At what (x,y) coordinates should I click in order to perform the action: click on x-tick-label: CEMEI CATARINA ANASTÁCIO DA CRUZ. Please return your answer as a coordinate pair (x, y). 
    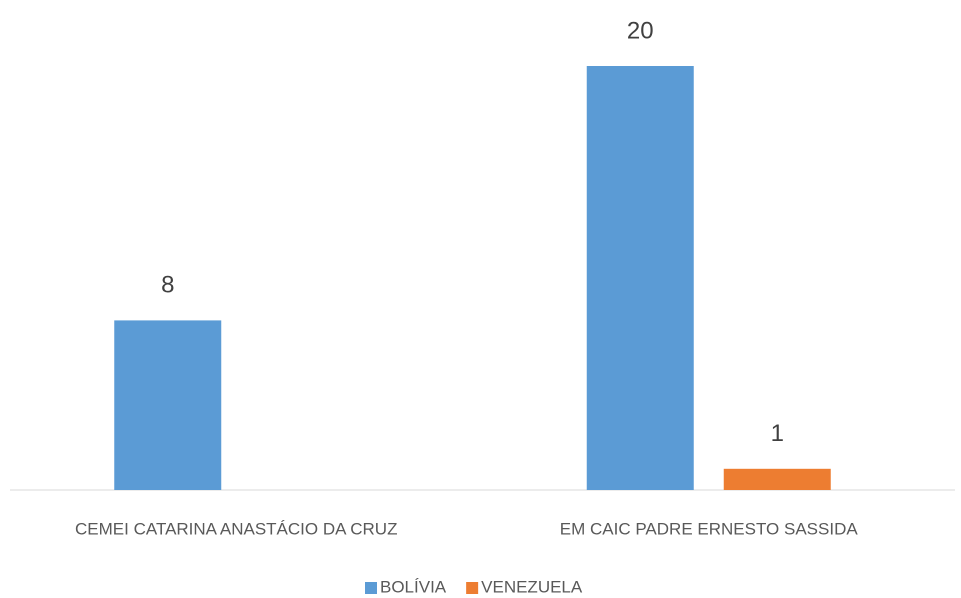
    Looking at the image, I should click on (236, 528).